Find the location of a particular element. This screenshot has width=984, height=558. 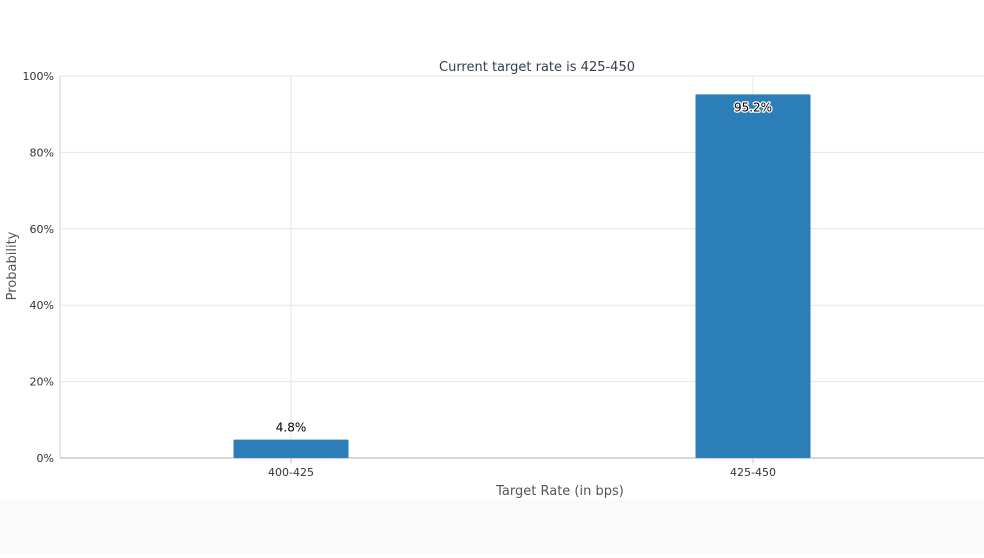

x-tick-label: 425-450 is located at coordinates (753, 472).